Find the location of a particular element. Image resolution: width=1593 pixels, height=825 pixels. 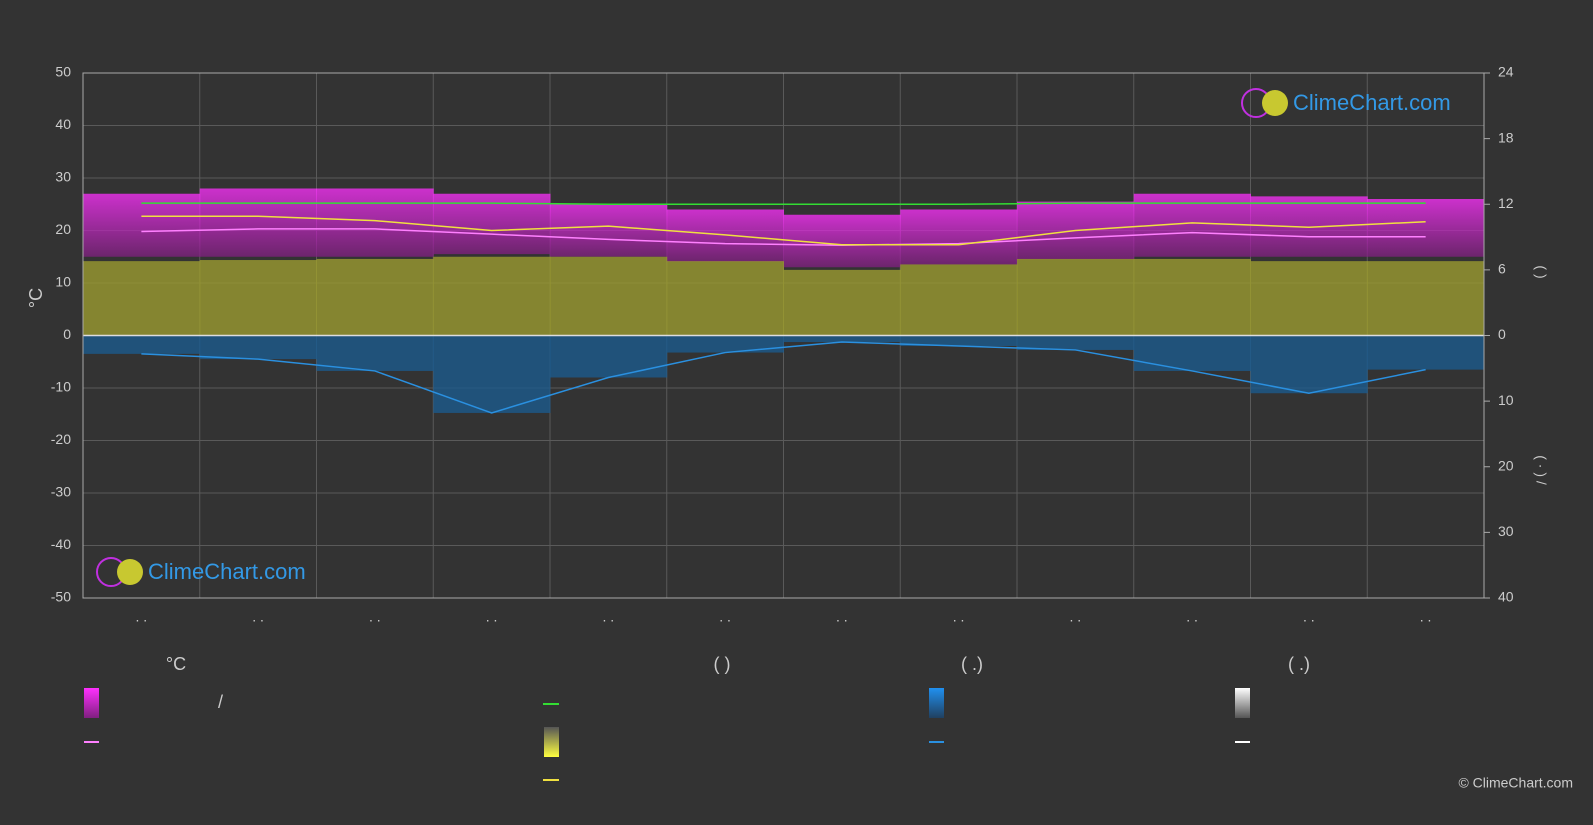

y-tick-label: -20 is located at coordinates (61, 439).